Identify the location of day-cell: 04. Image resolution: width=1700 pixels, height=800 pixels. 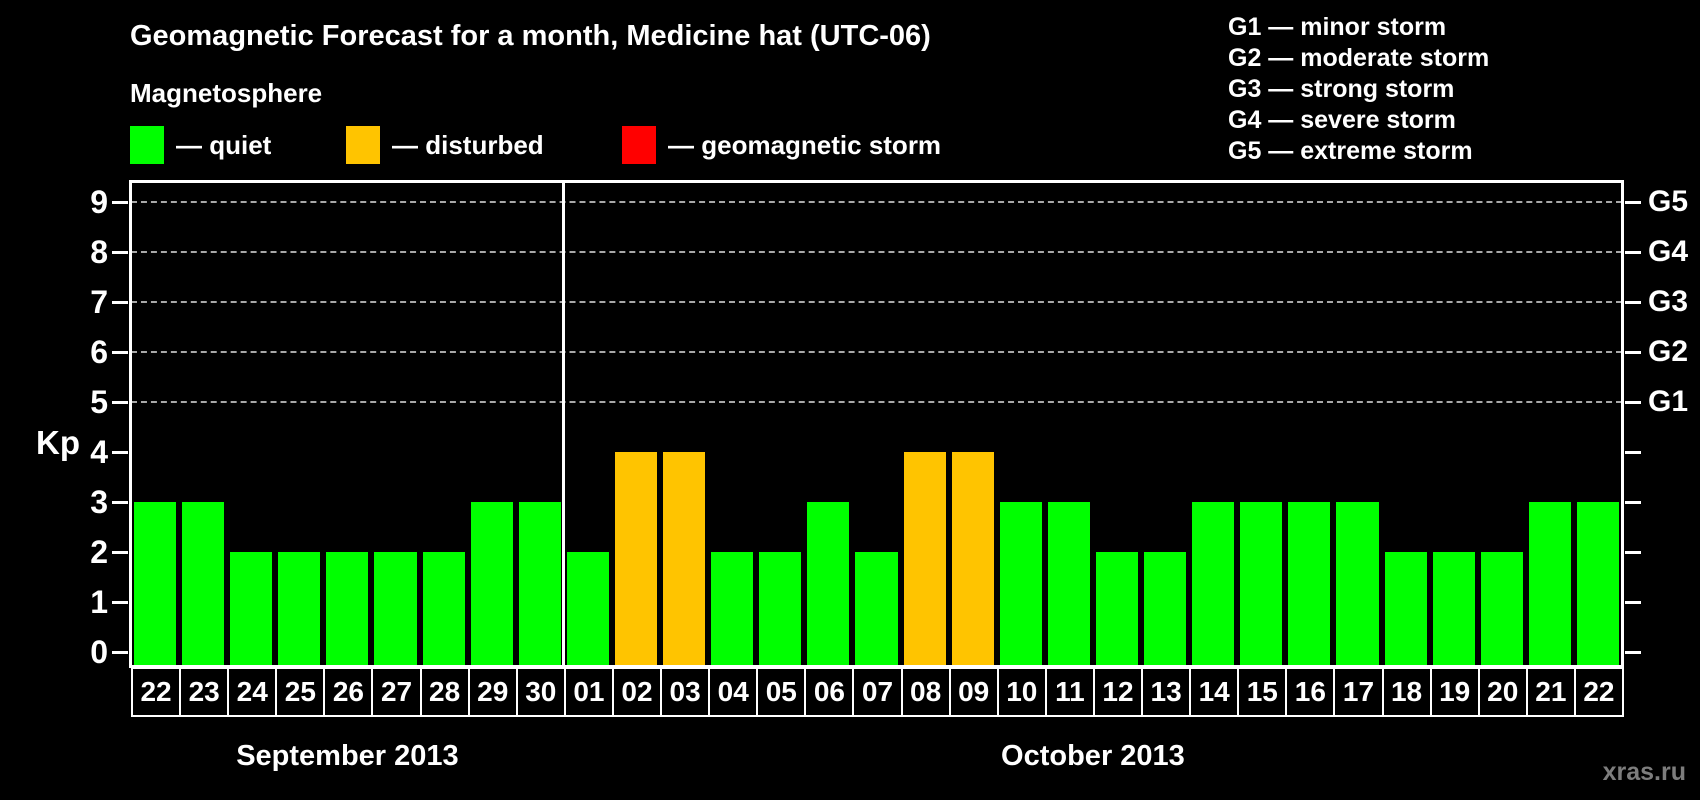
(733, 692).